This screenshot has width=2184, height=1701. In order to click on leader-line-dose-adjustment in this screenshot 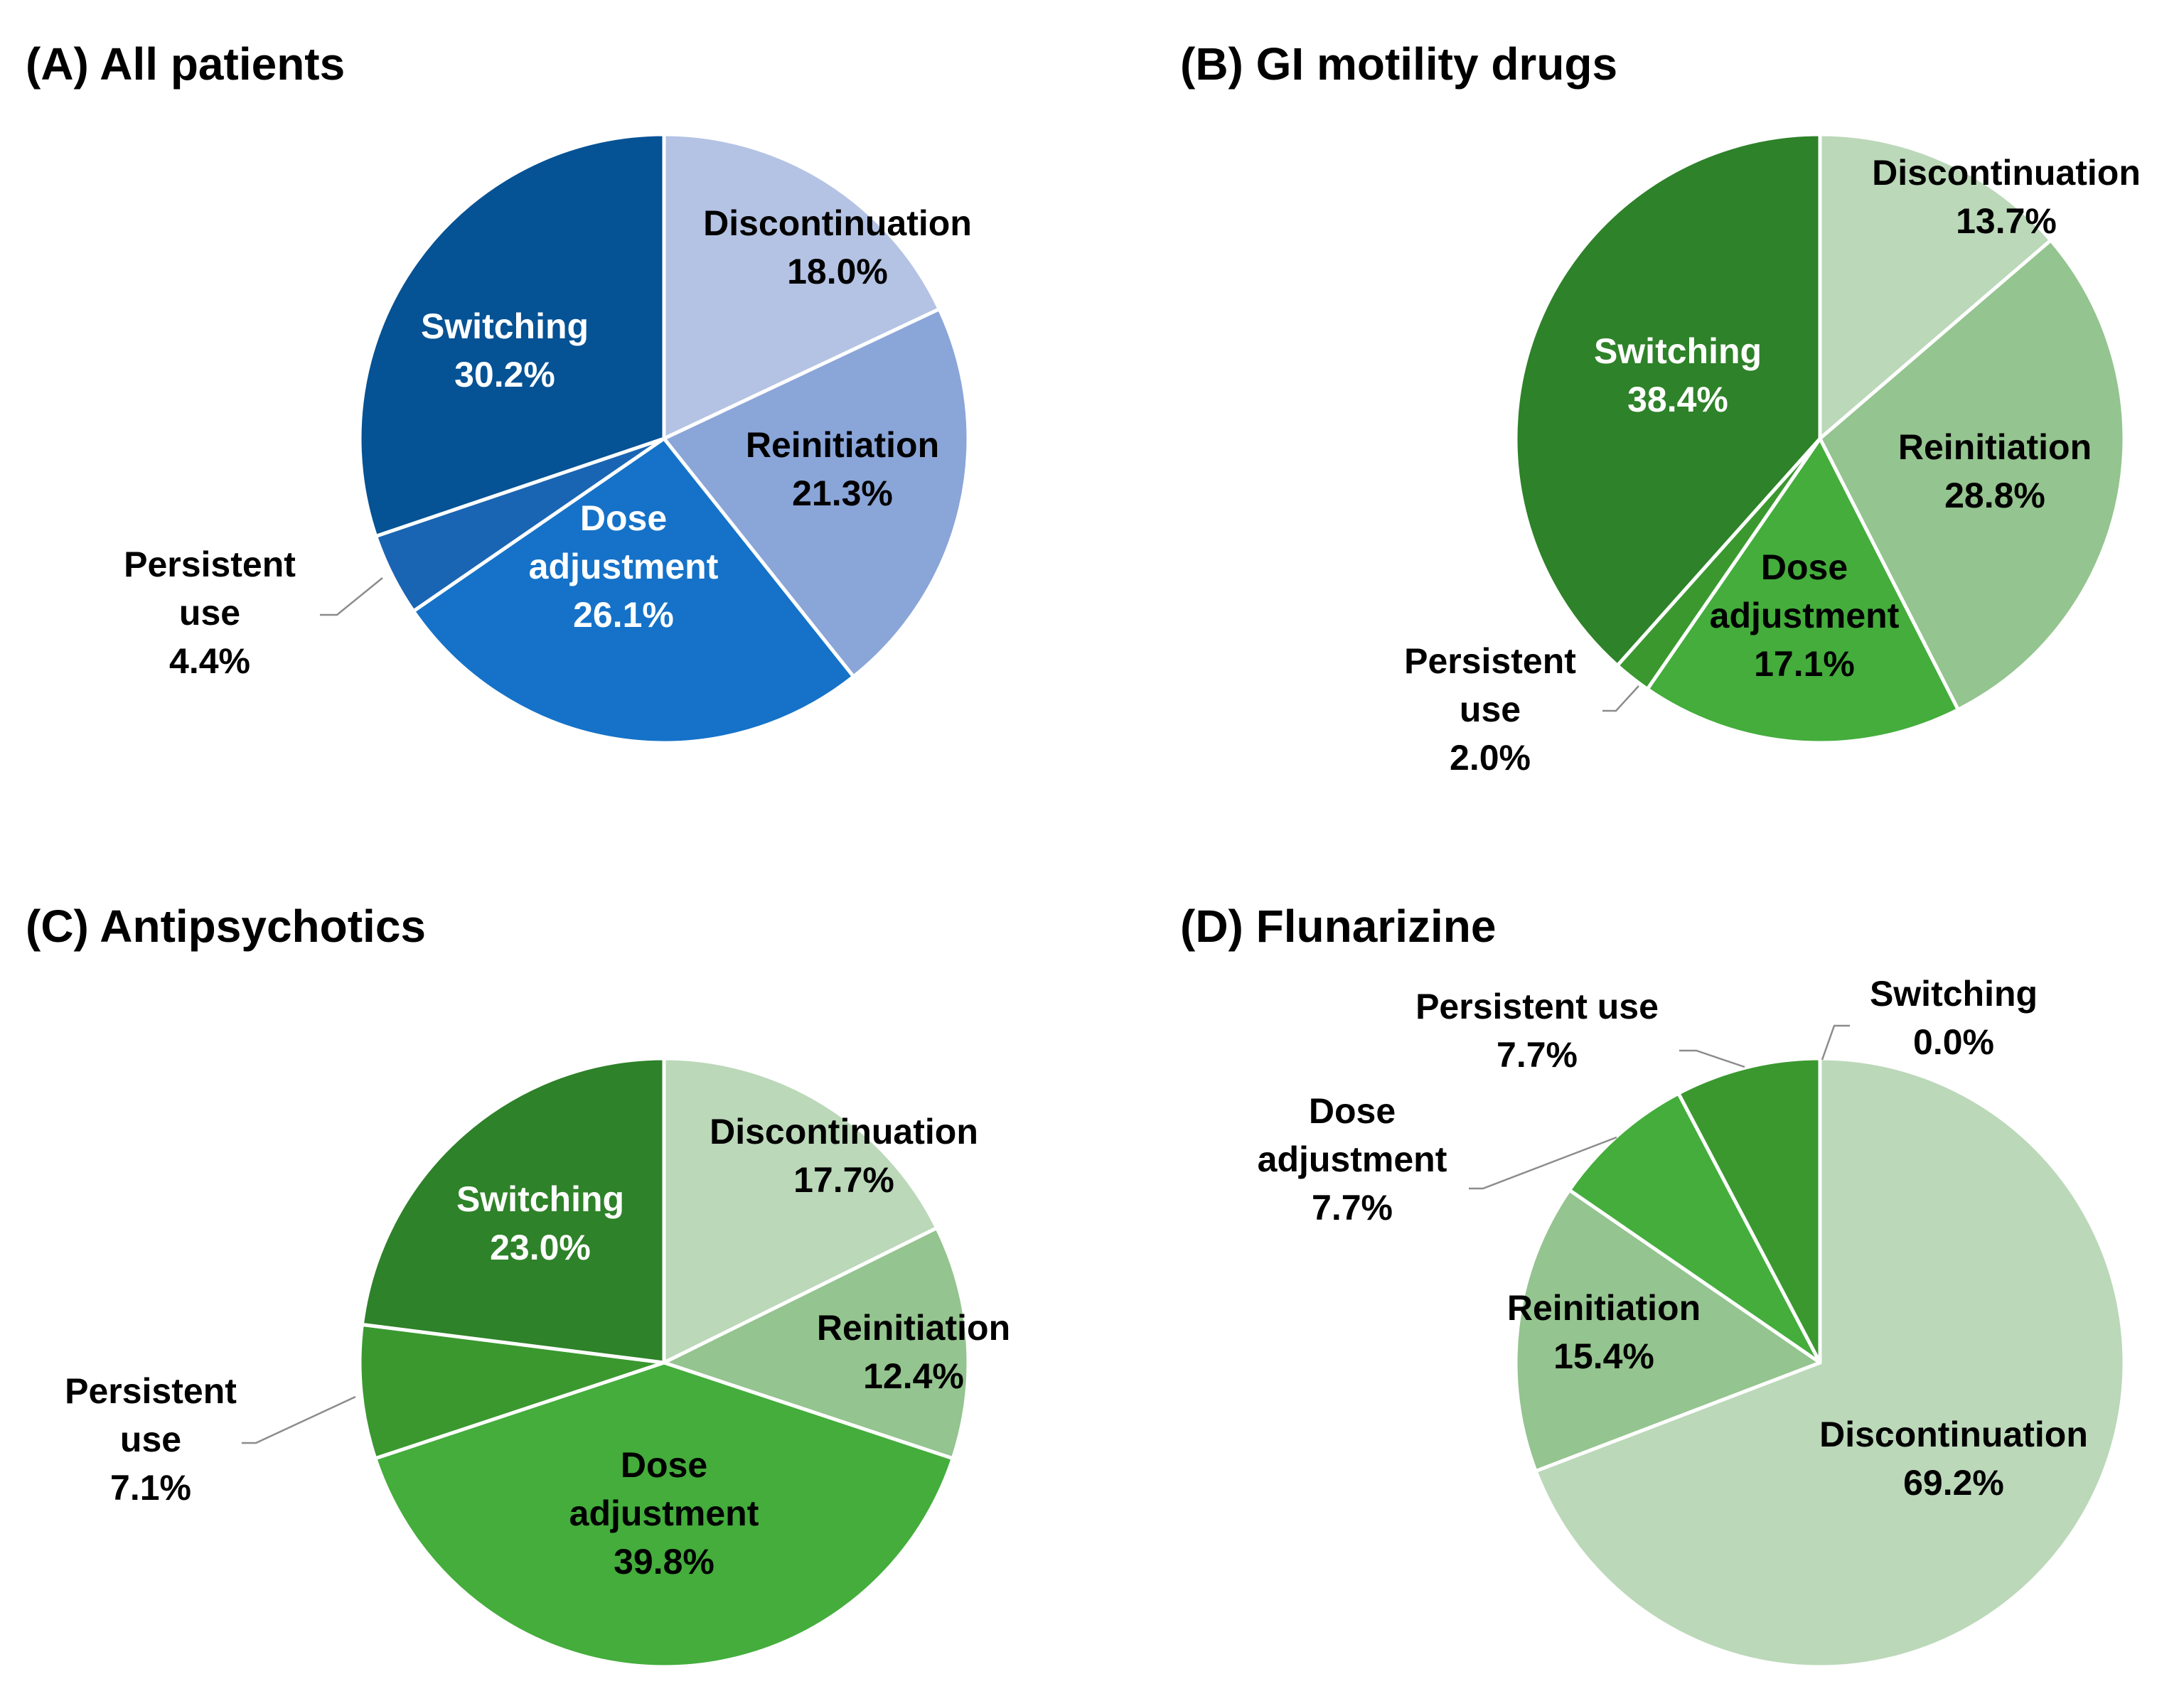, I will do `click(1543, 1163)`.